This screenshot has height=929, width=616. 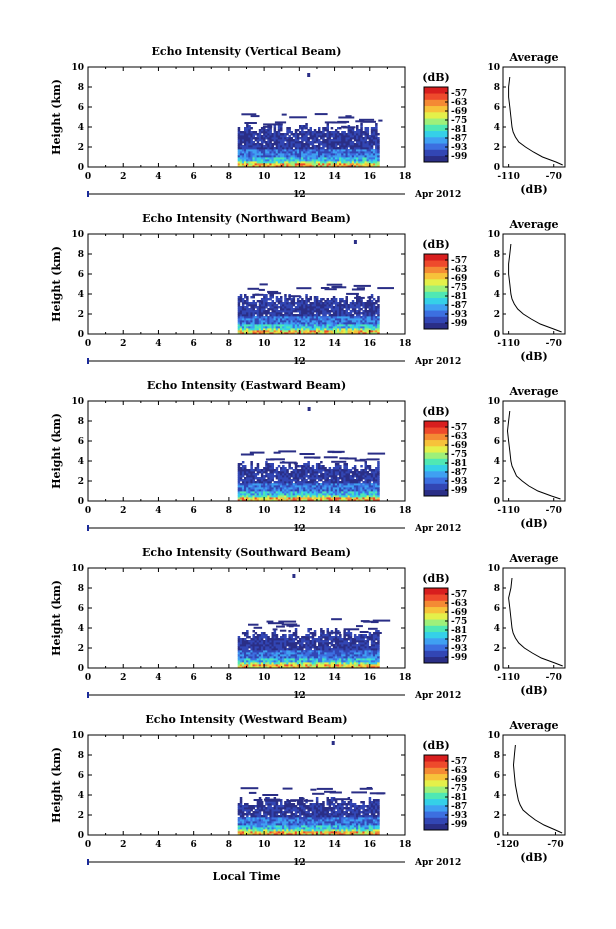 What do you see at coordinates (229, 177) in the screenshot?
I see `x-tick-label: 8` at bounding box center [229, 177].